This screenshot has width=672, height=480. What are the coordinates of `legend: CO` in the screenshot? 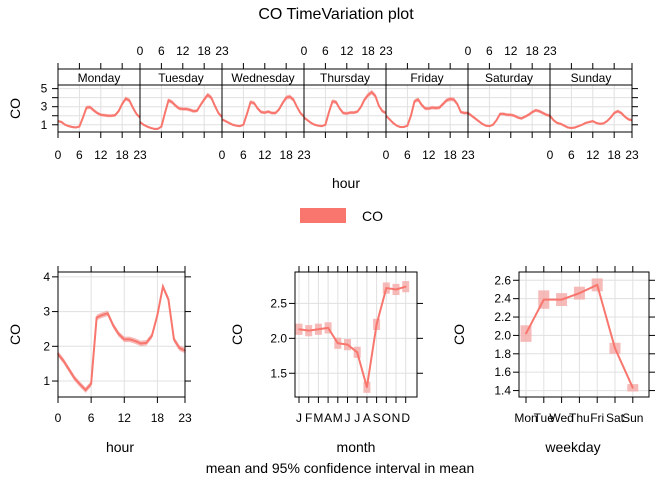 It's located at (341, 216).